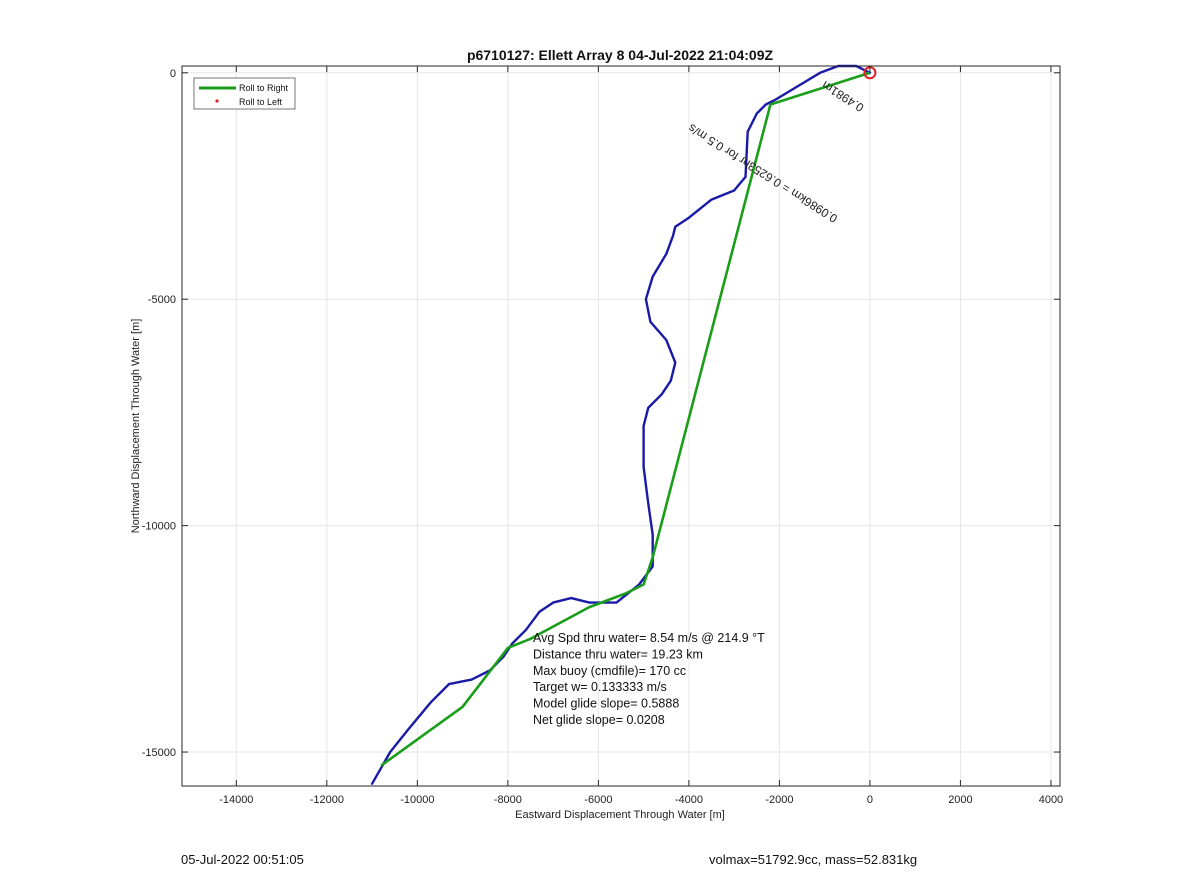 This screenshot has height=885, width=1200. Describe the element at coordinates (417, 800) in the screenshot. I see `x-tick-label: -10000` at that location.